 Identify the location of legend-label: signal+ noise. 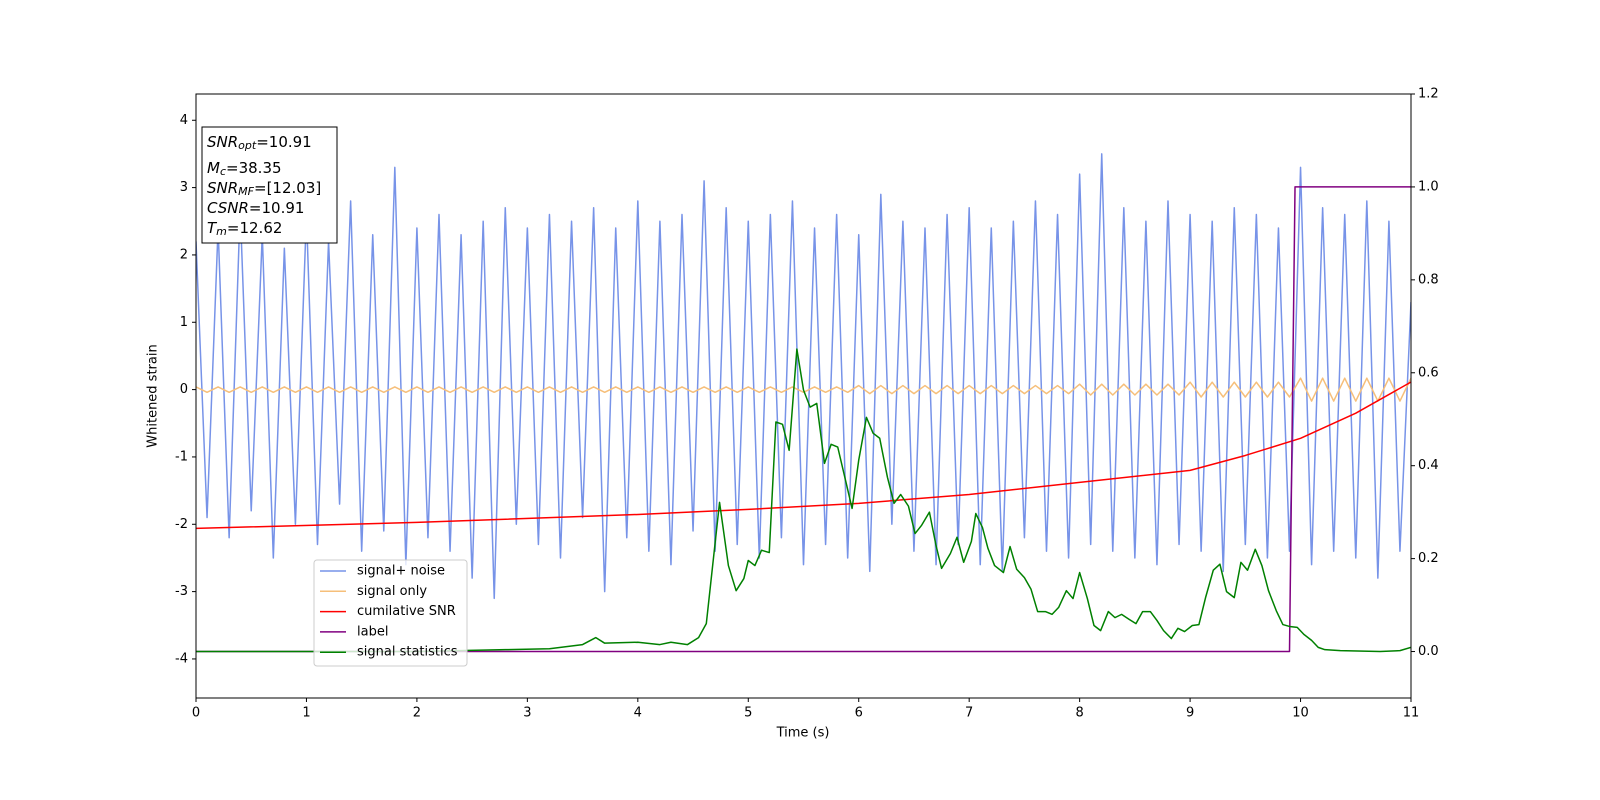
(401, 571).